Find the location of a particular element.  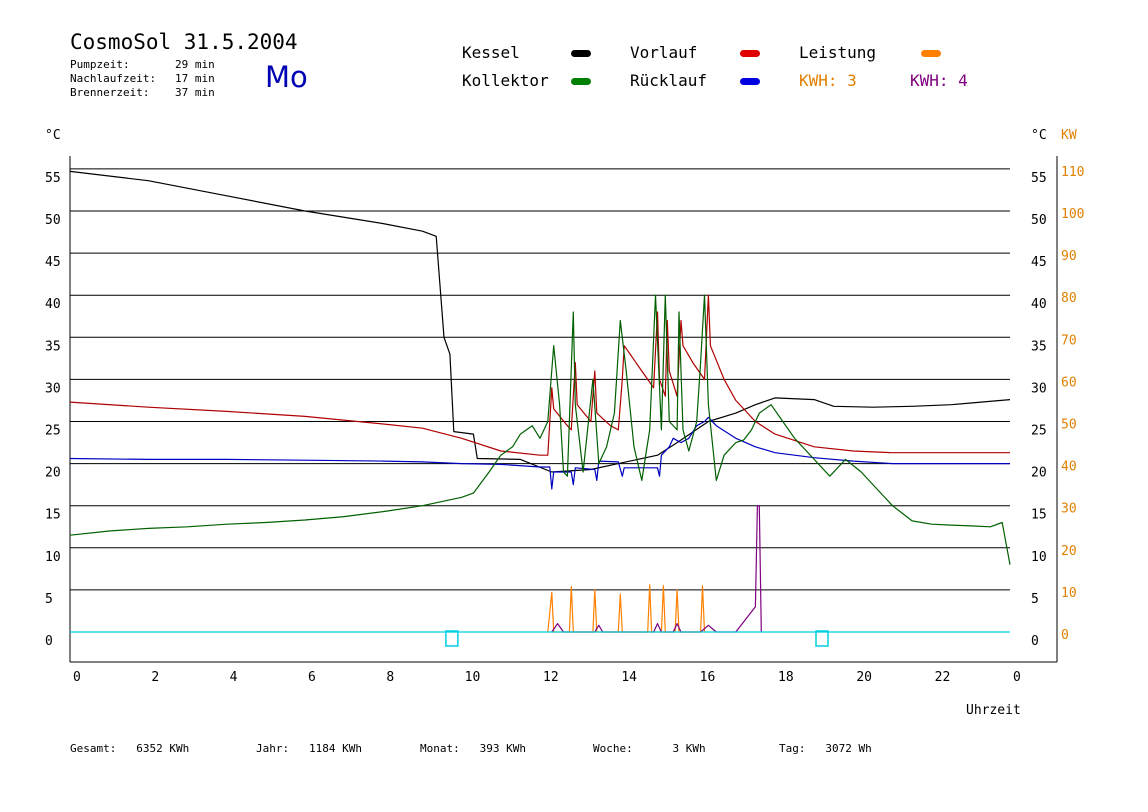

x-tick-label: 8 is located at coordinates (390, 677).